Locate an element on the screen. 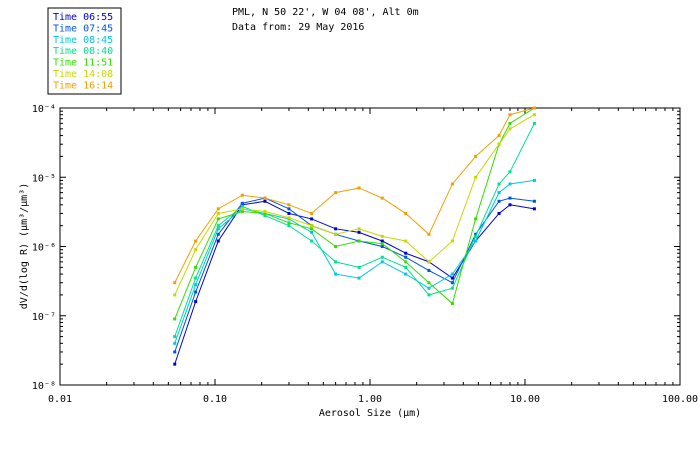 This screenshot has height=450, width=700. chart-subtitle: Data from: 29 May 2016 is located at coordinates (298, 27).